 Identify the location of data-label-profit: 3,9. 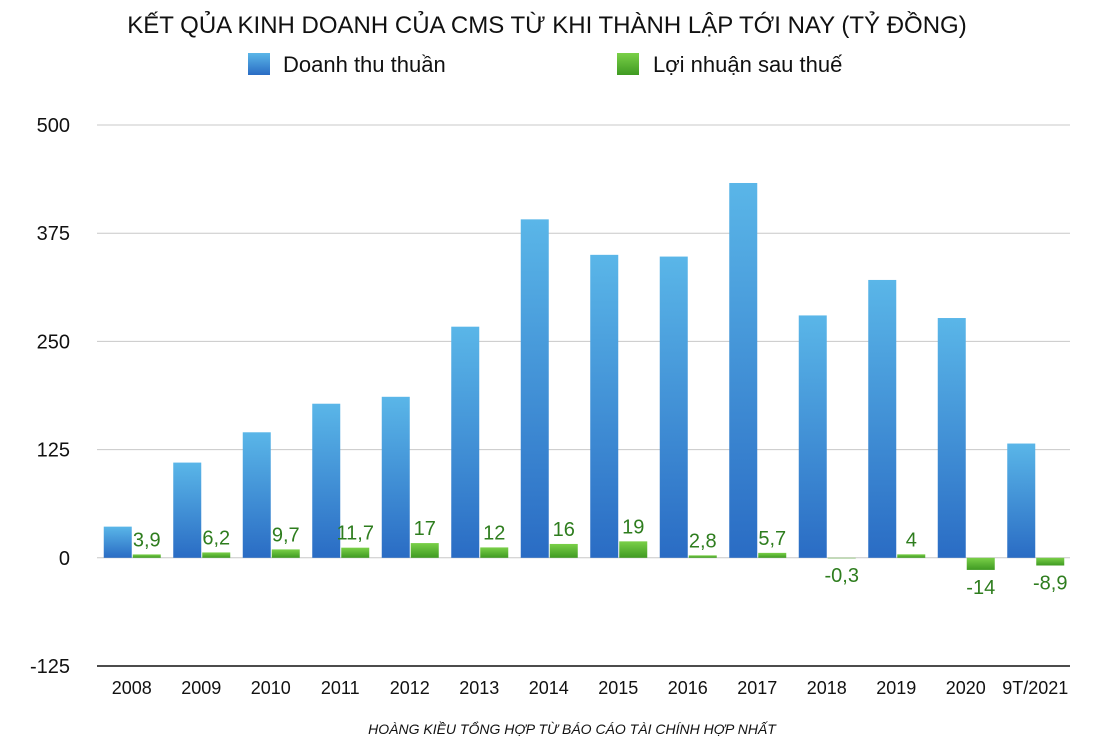
(147, 540).